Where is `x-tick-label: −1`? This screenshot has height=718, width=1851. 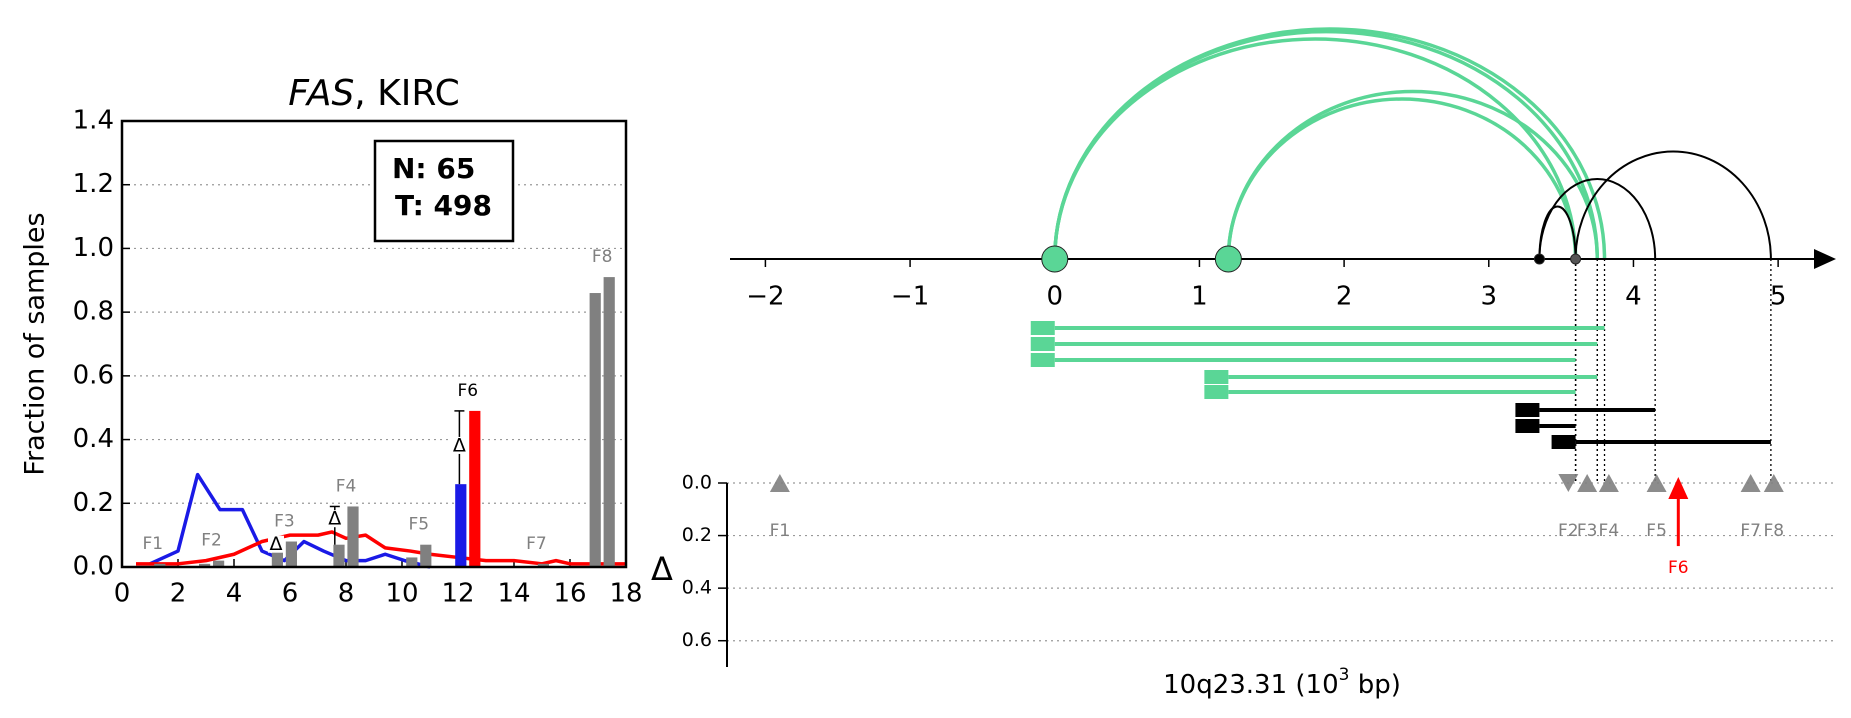 x-tick-label: −1 is located at coordinates (910, 297).